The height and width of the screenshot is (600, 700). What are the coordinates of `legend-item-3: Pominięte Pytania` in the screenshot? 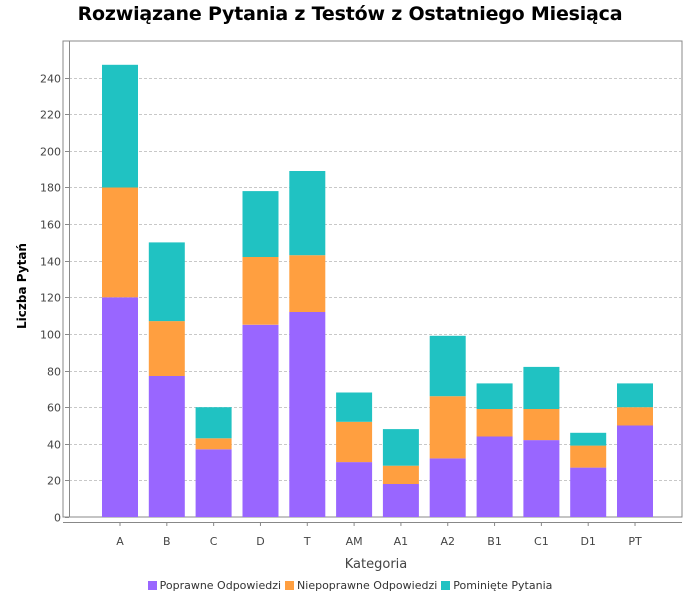 It's located at (496, 585).